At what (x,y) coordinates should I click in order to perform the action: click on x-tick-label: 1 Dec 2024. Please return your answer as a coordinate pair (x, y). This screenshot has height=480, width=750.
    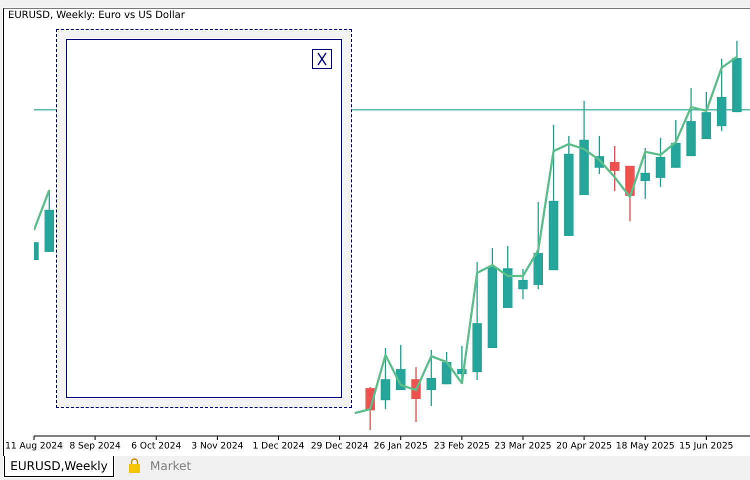
    Looking at the image, I should click on (278, 446).